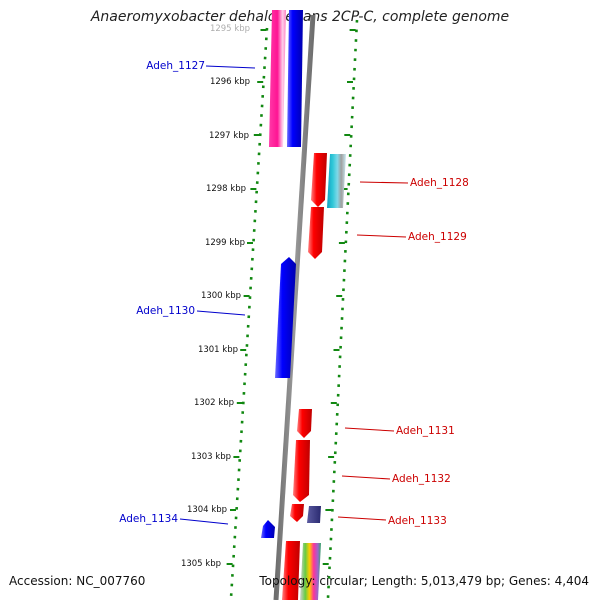  I want to click on gene-Adeh_1132-feature, so click(301, 471).